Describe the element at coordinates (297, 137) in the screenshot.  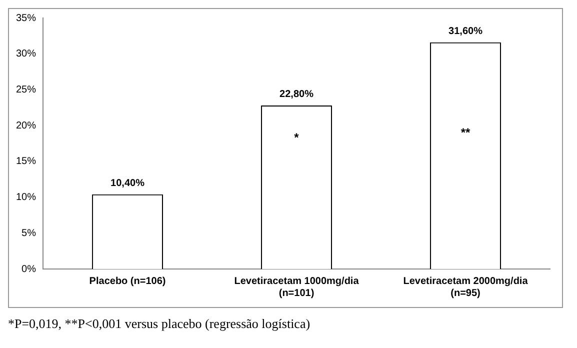
I see `annotation: *` at that location.